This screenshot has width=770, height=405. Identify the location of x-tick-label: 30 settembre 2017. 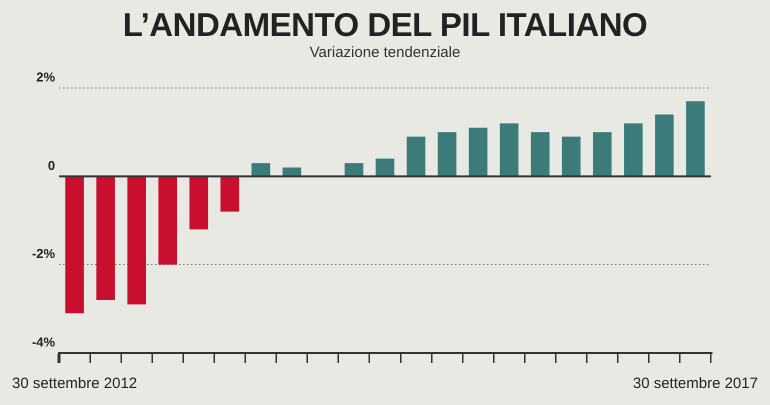
(695, 383).